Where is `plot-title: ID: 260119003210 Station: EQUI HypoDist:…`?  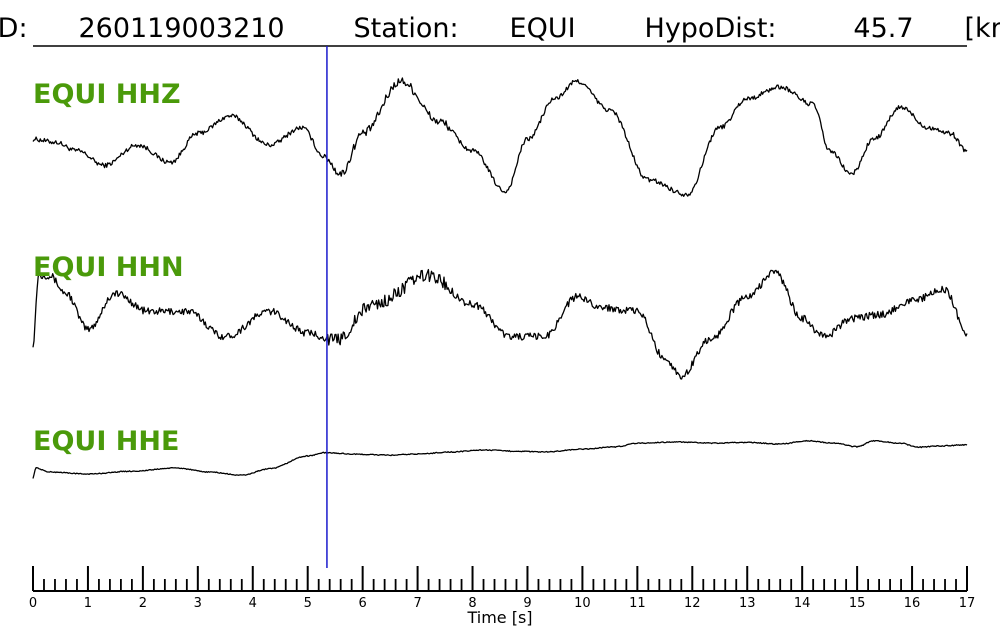 plot-title: ID: 260119003210 Station: EQUI HypoDist:… is located at coordinates (500, 28).